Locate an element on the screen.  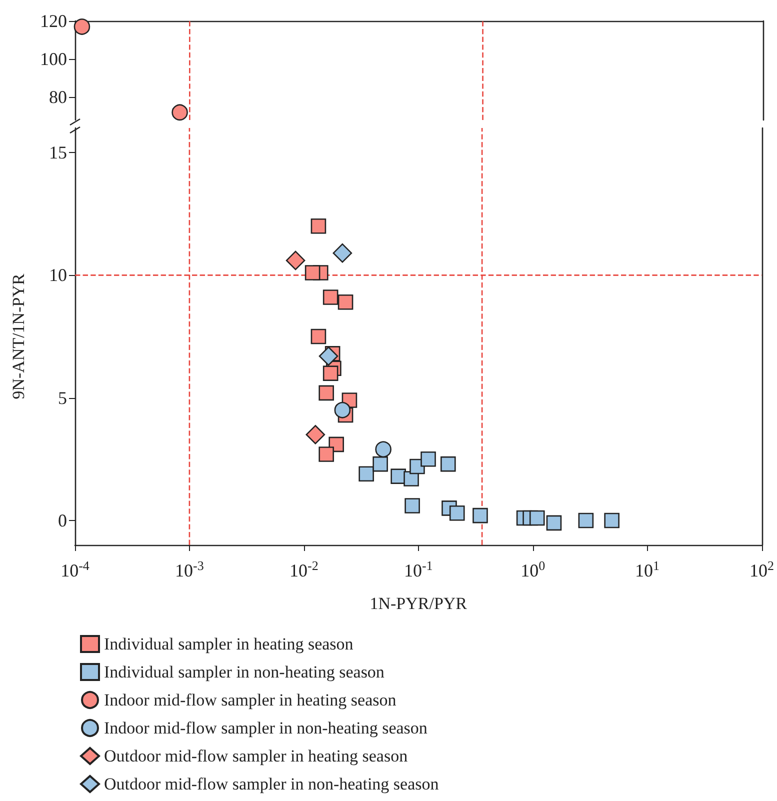
legend-label: Outdoor mid-flow sampler in heating season is located at coordinates (256, 756).